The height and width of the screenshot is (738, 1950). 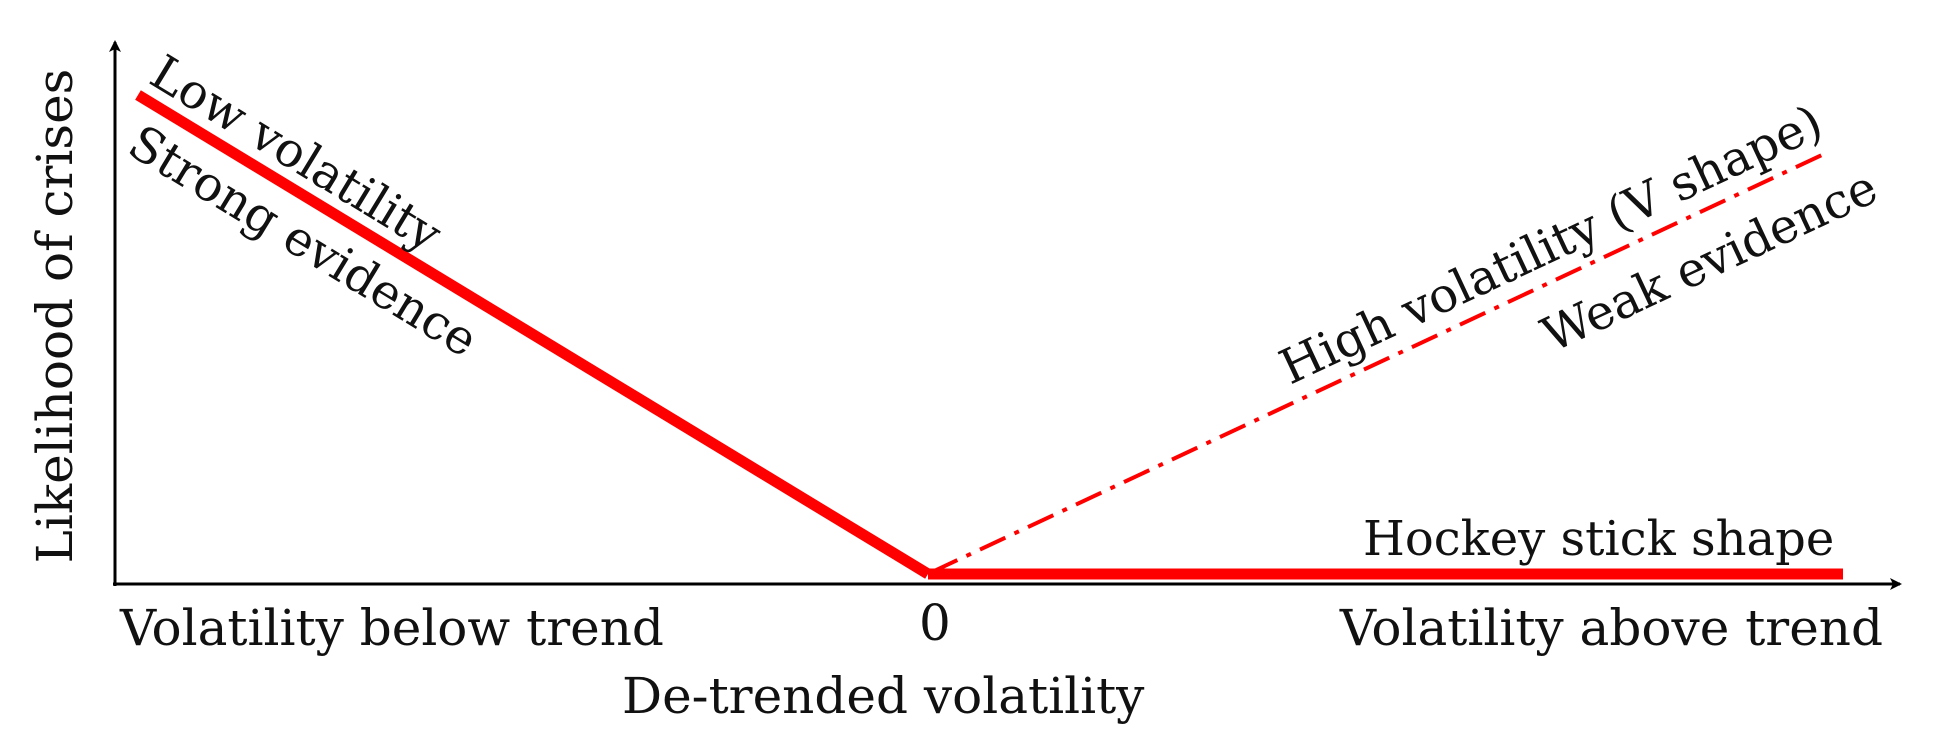 What do you see at coordinates (883, 696) in the screenshot?
I see `x-axis-title: De-trended volatility` at bounding box center [883, 696].